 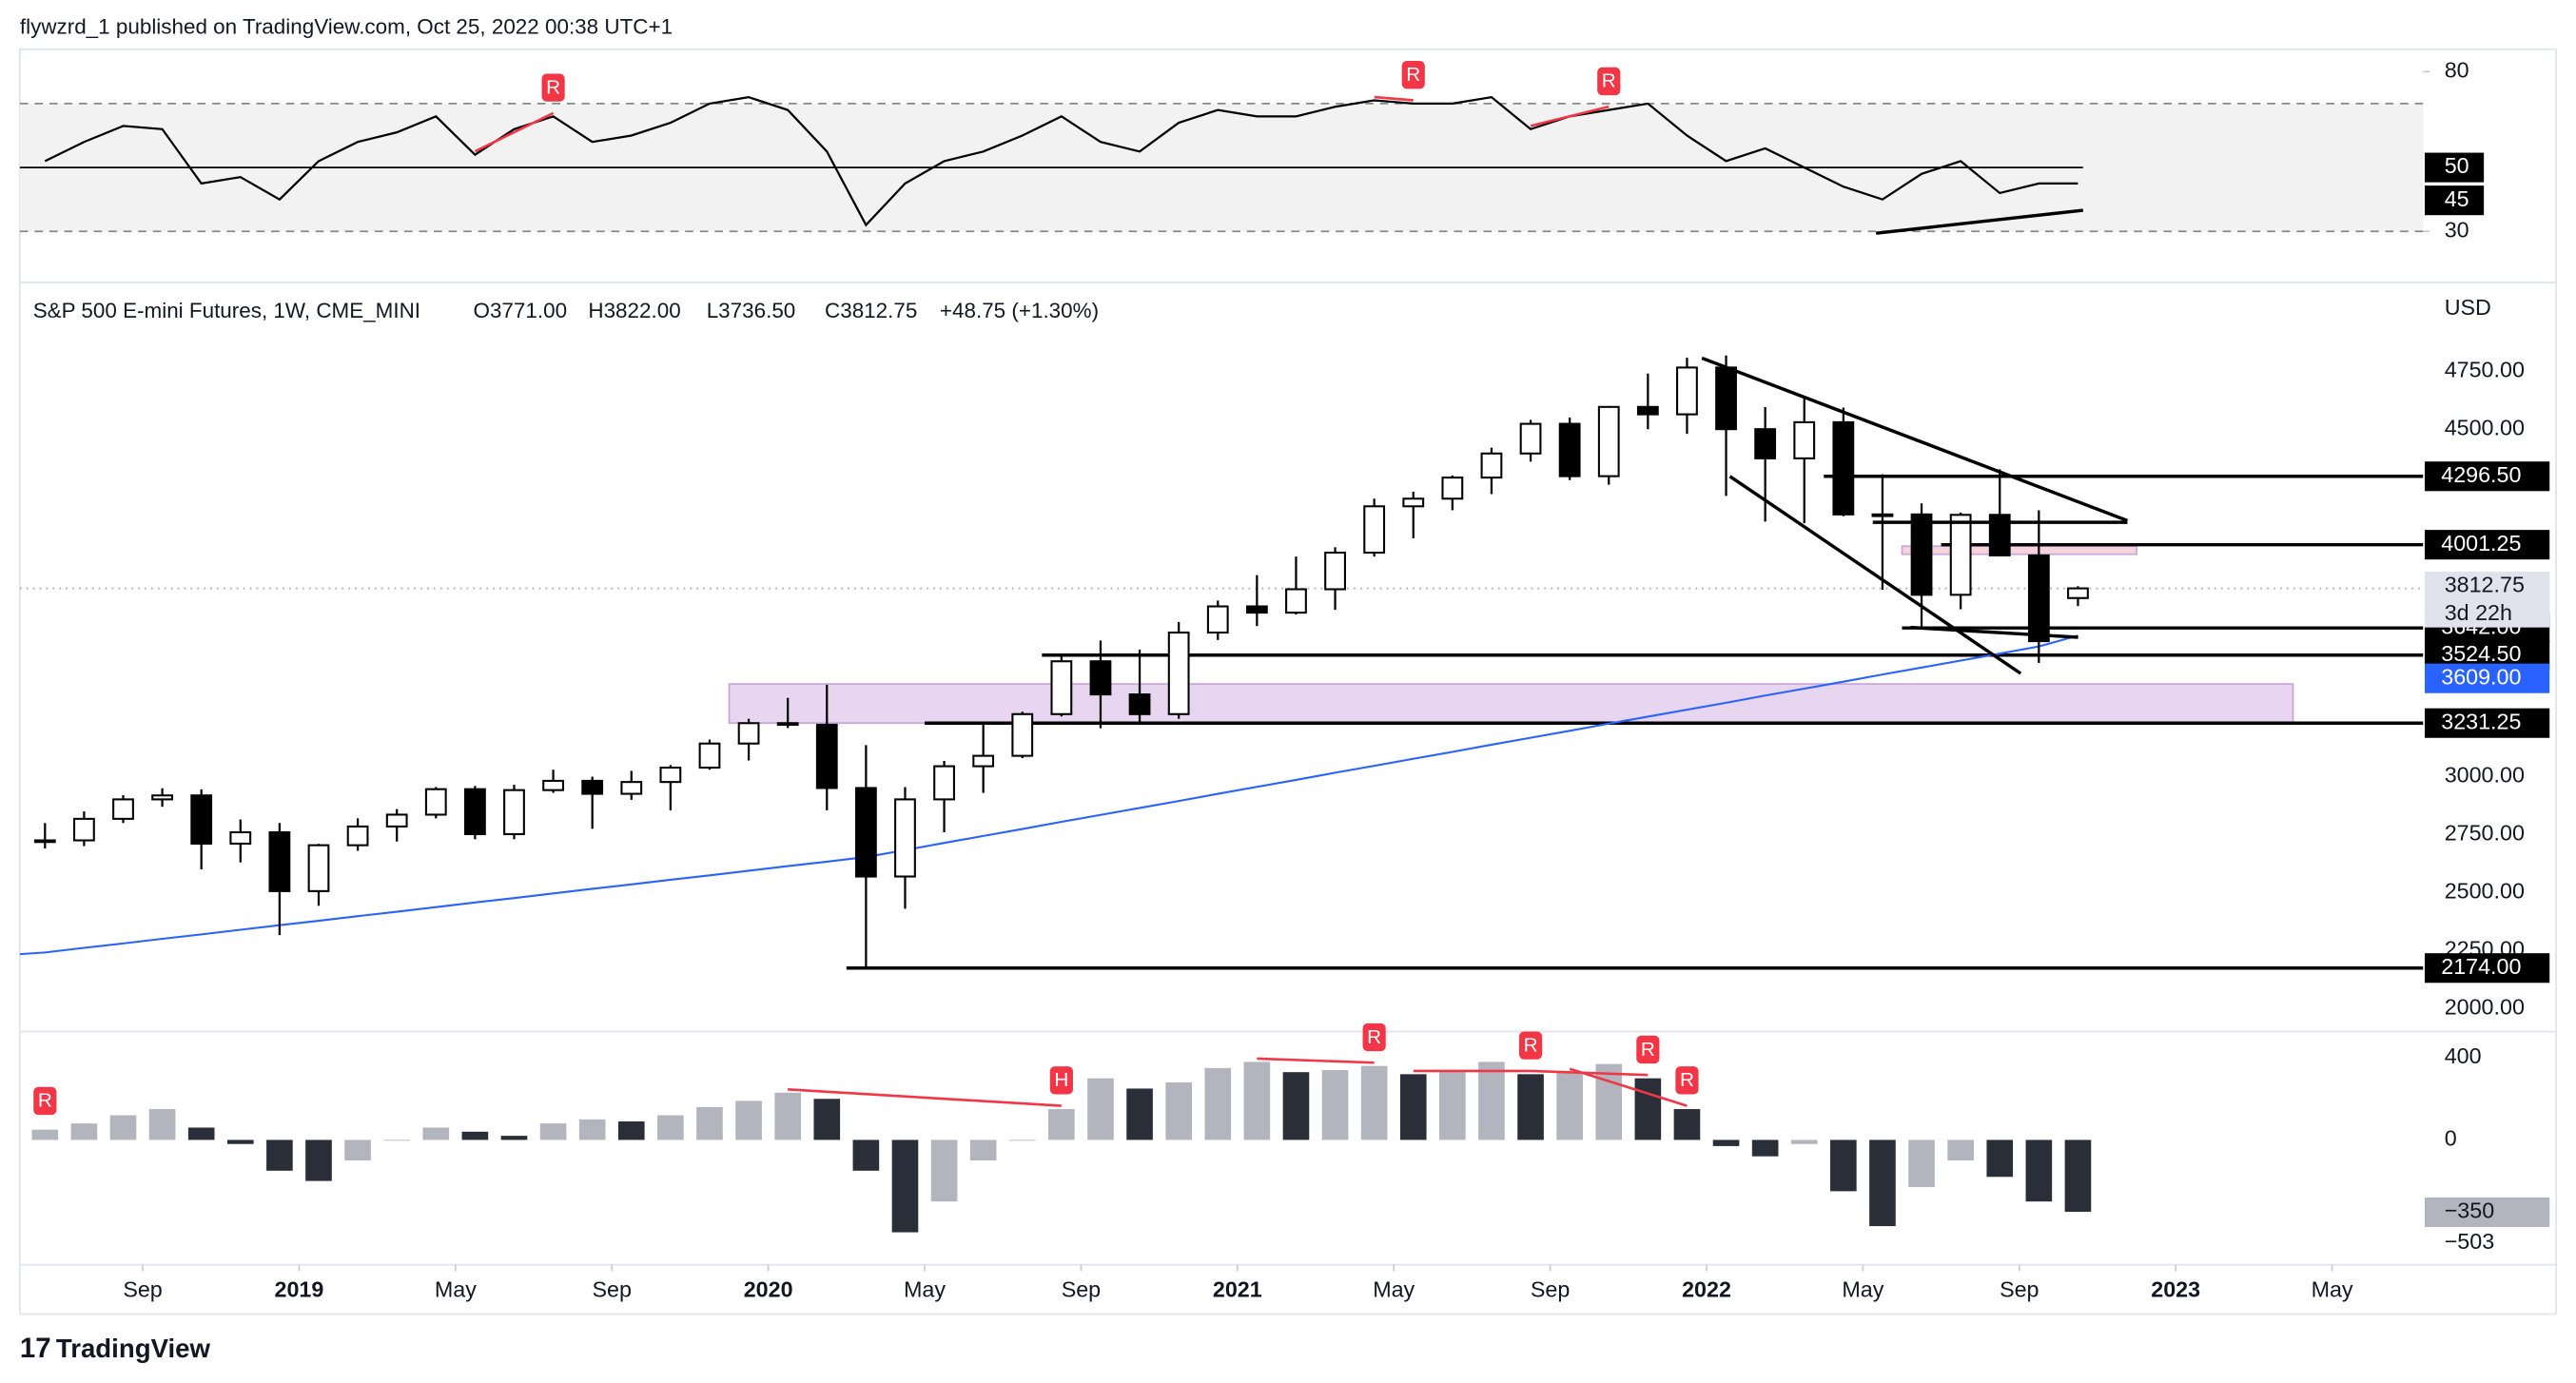 I want to click on ohlc-high: H3822.00, so click(x=634, y=310).